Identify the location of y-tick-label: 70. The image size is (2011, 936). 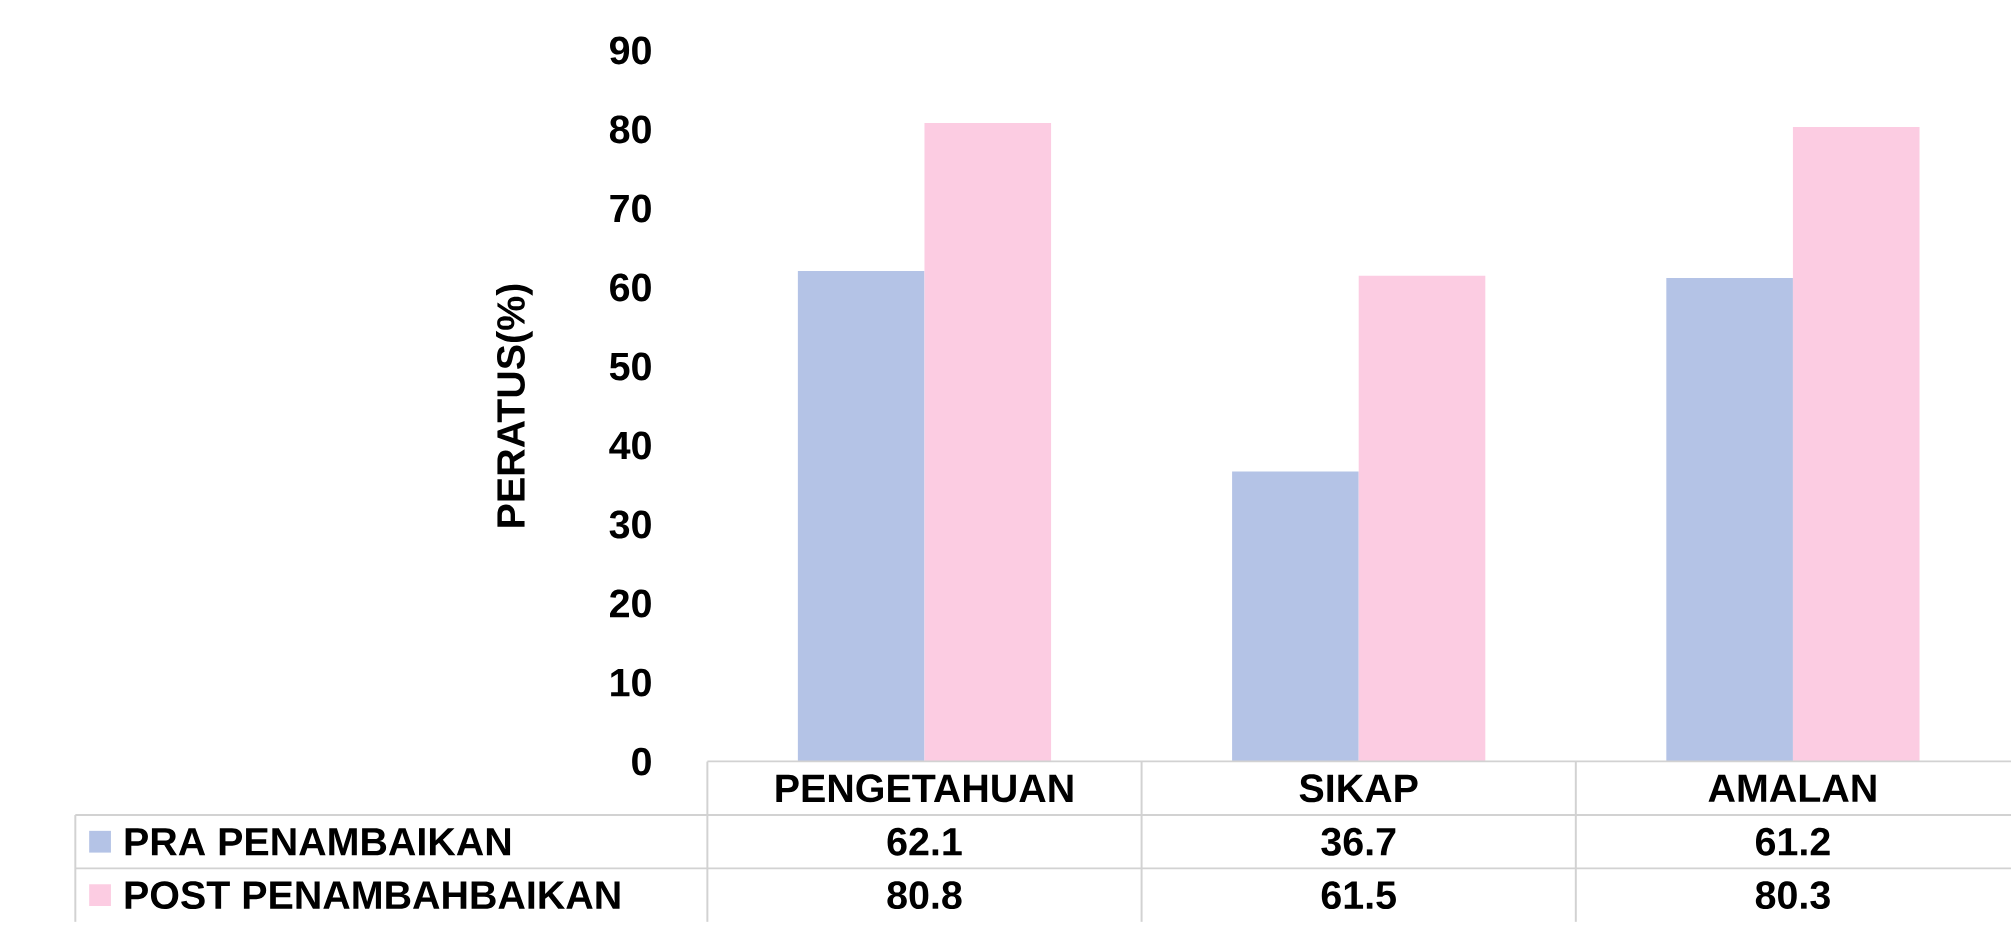
(630, 208).